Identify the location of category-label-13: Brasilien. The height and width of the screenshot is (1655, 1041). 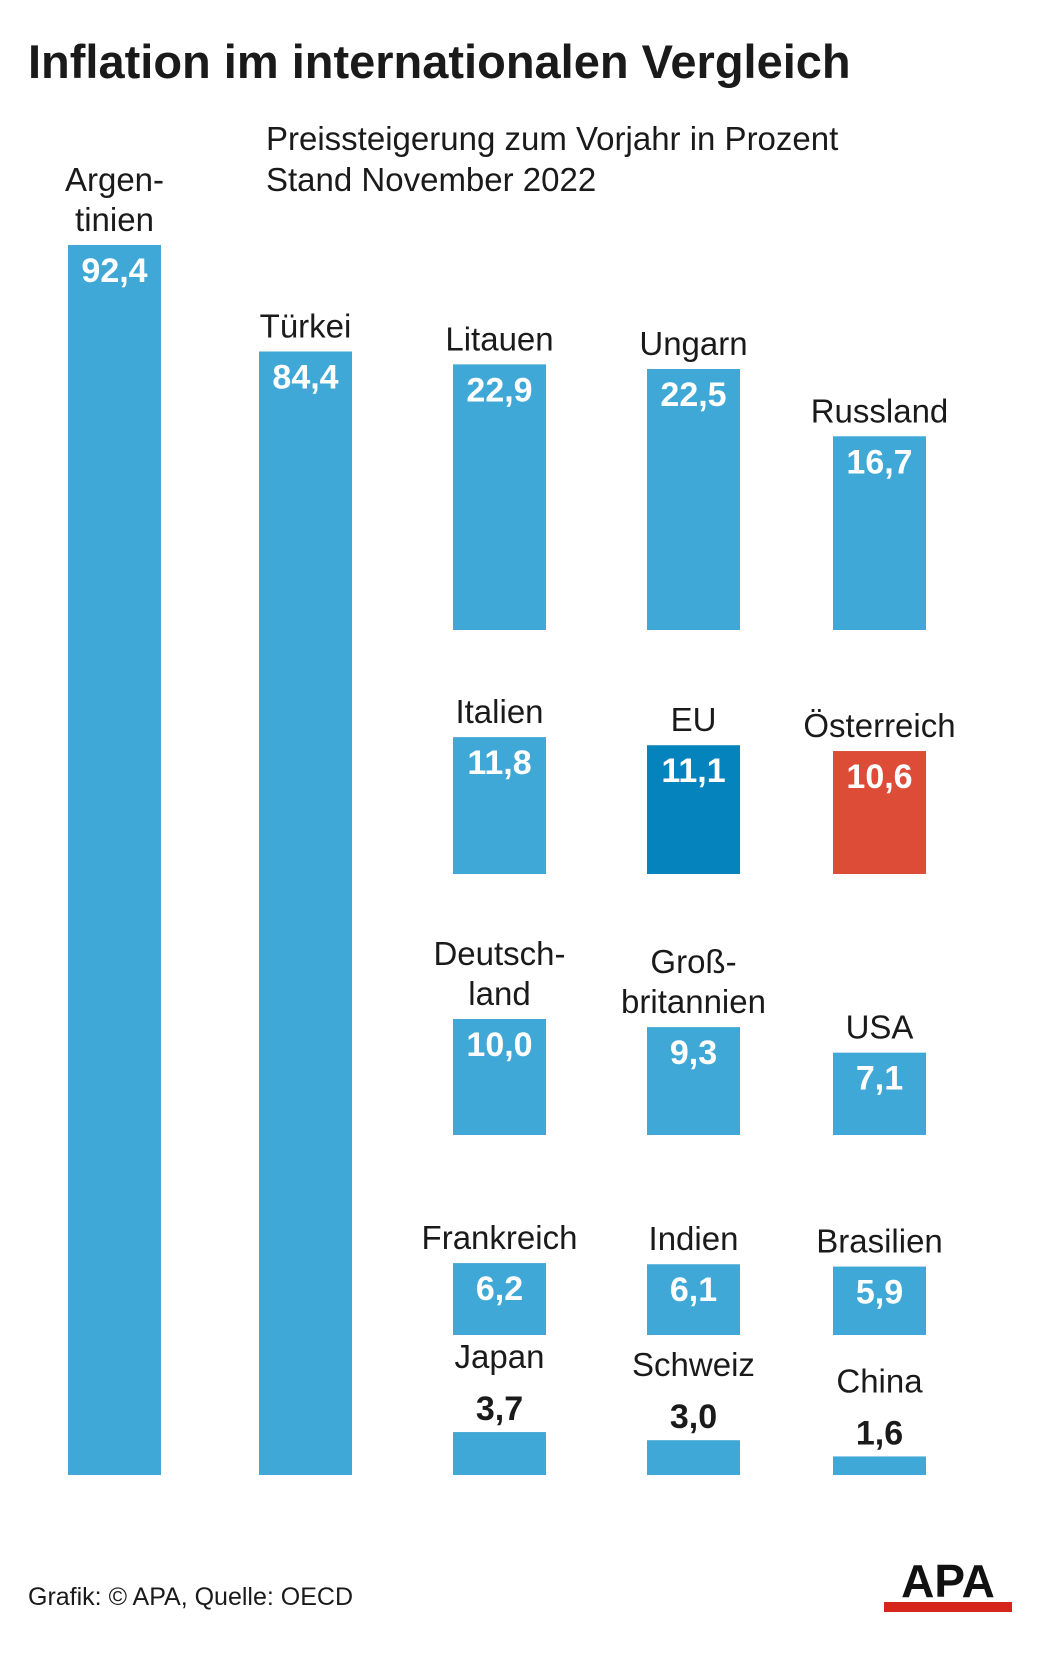
(879, 1241).